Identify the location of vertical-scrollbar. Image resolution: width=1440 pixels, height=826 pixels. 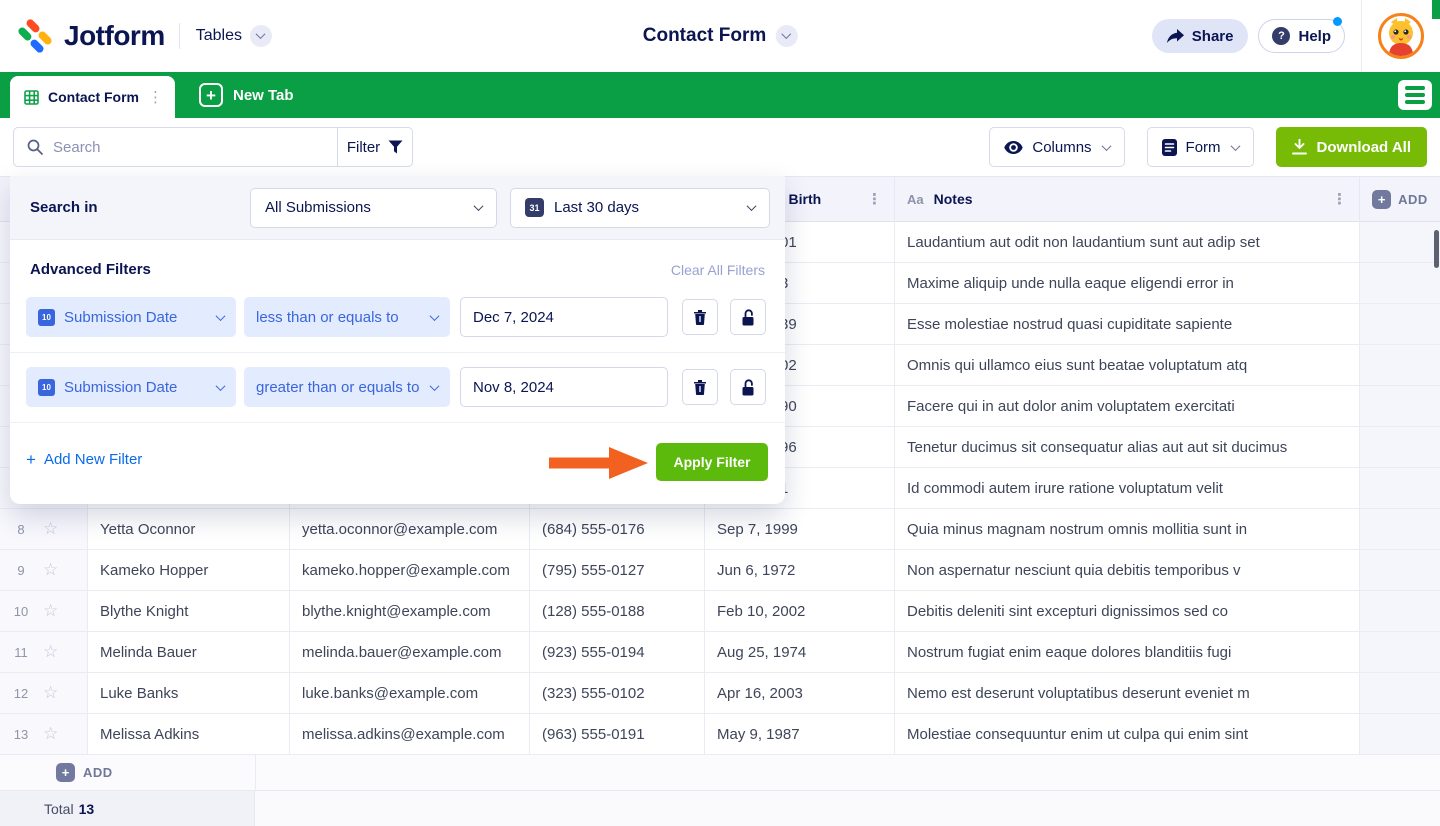
(1436, 249).